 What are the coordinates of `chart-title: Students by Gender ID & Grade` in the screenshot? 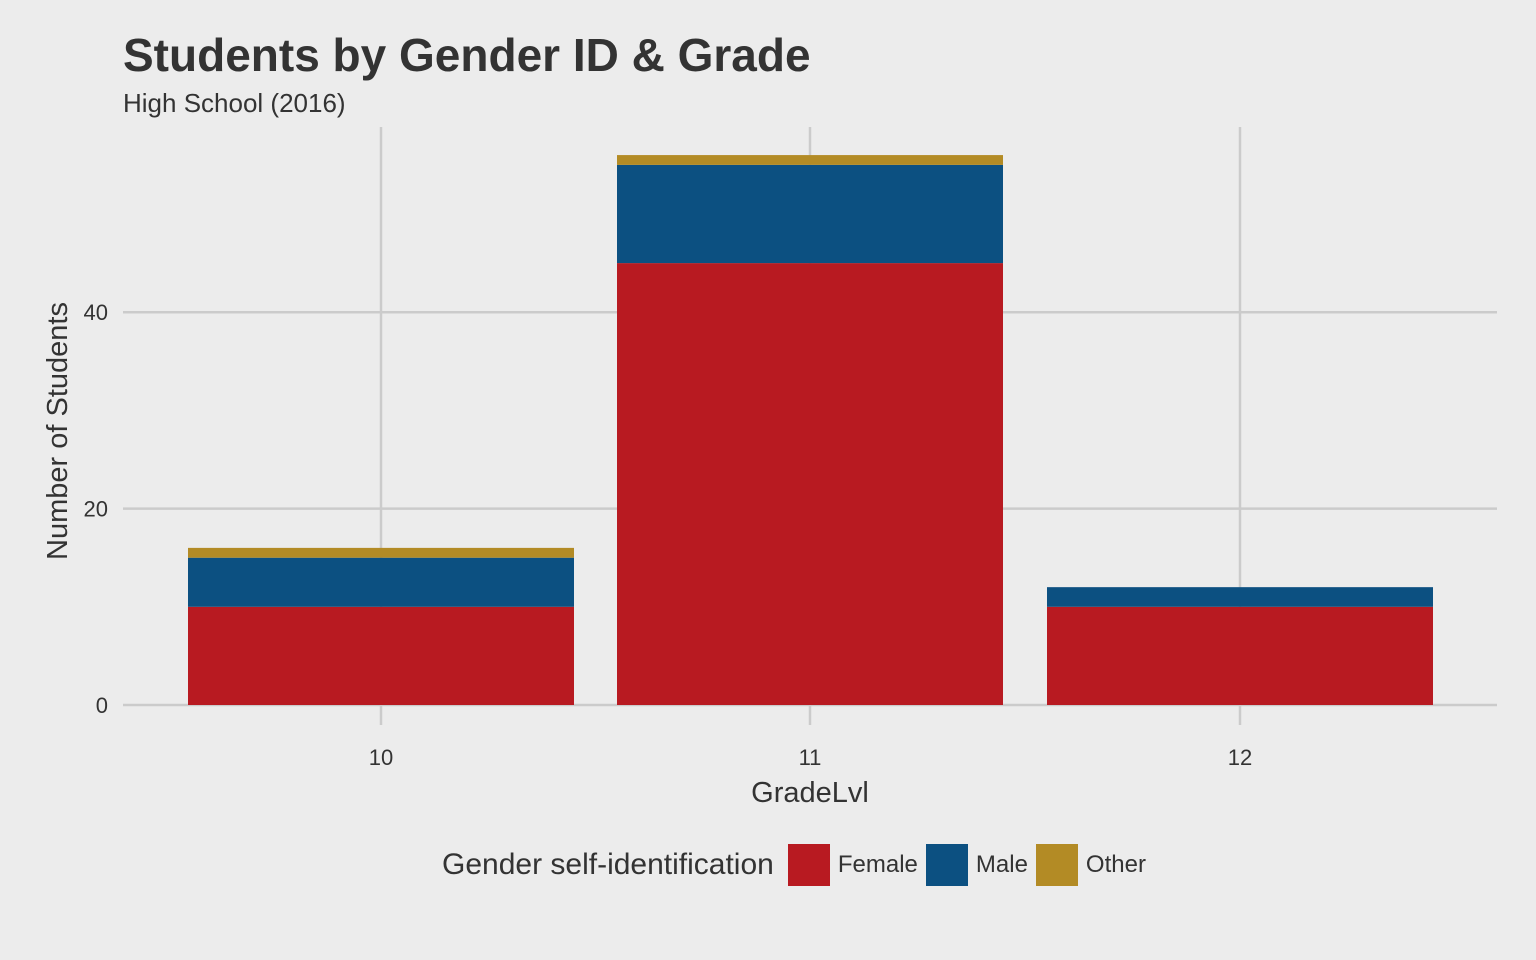 It's located at (467, 55).